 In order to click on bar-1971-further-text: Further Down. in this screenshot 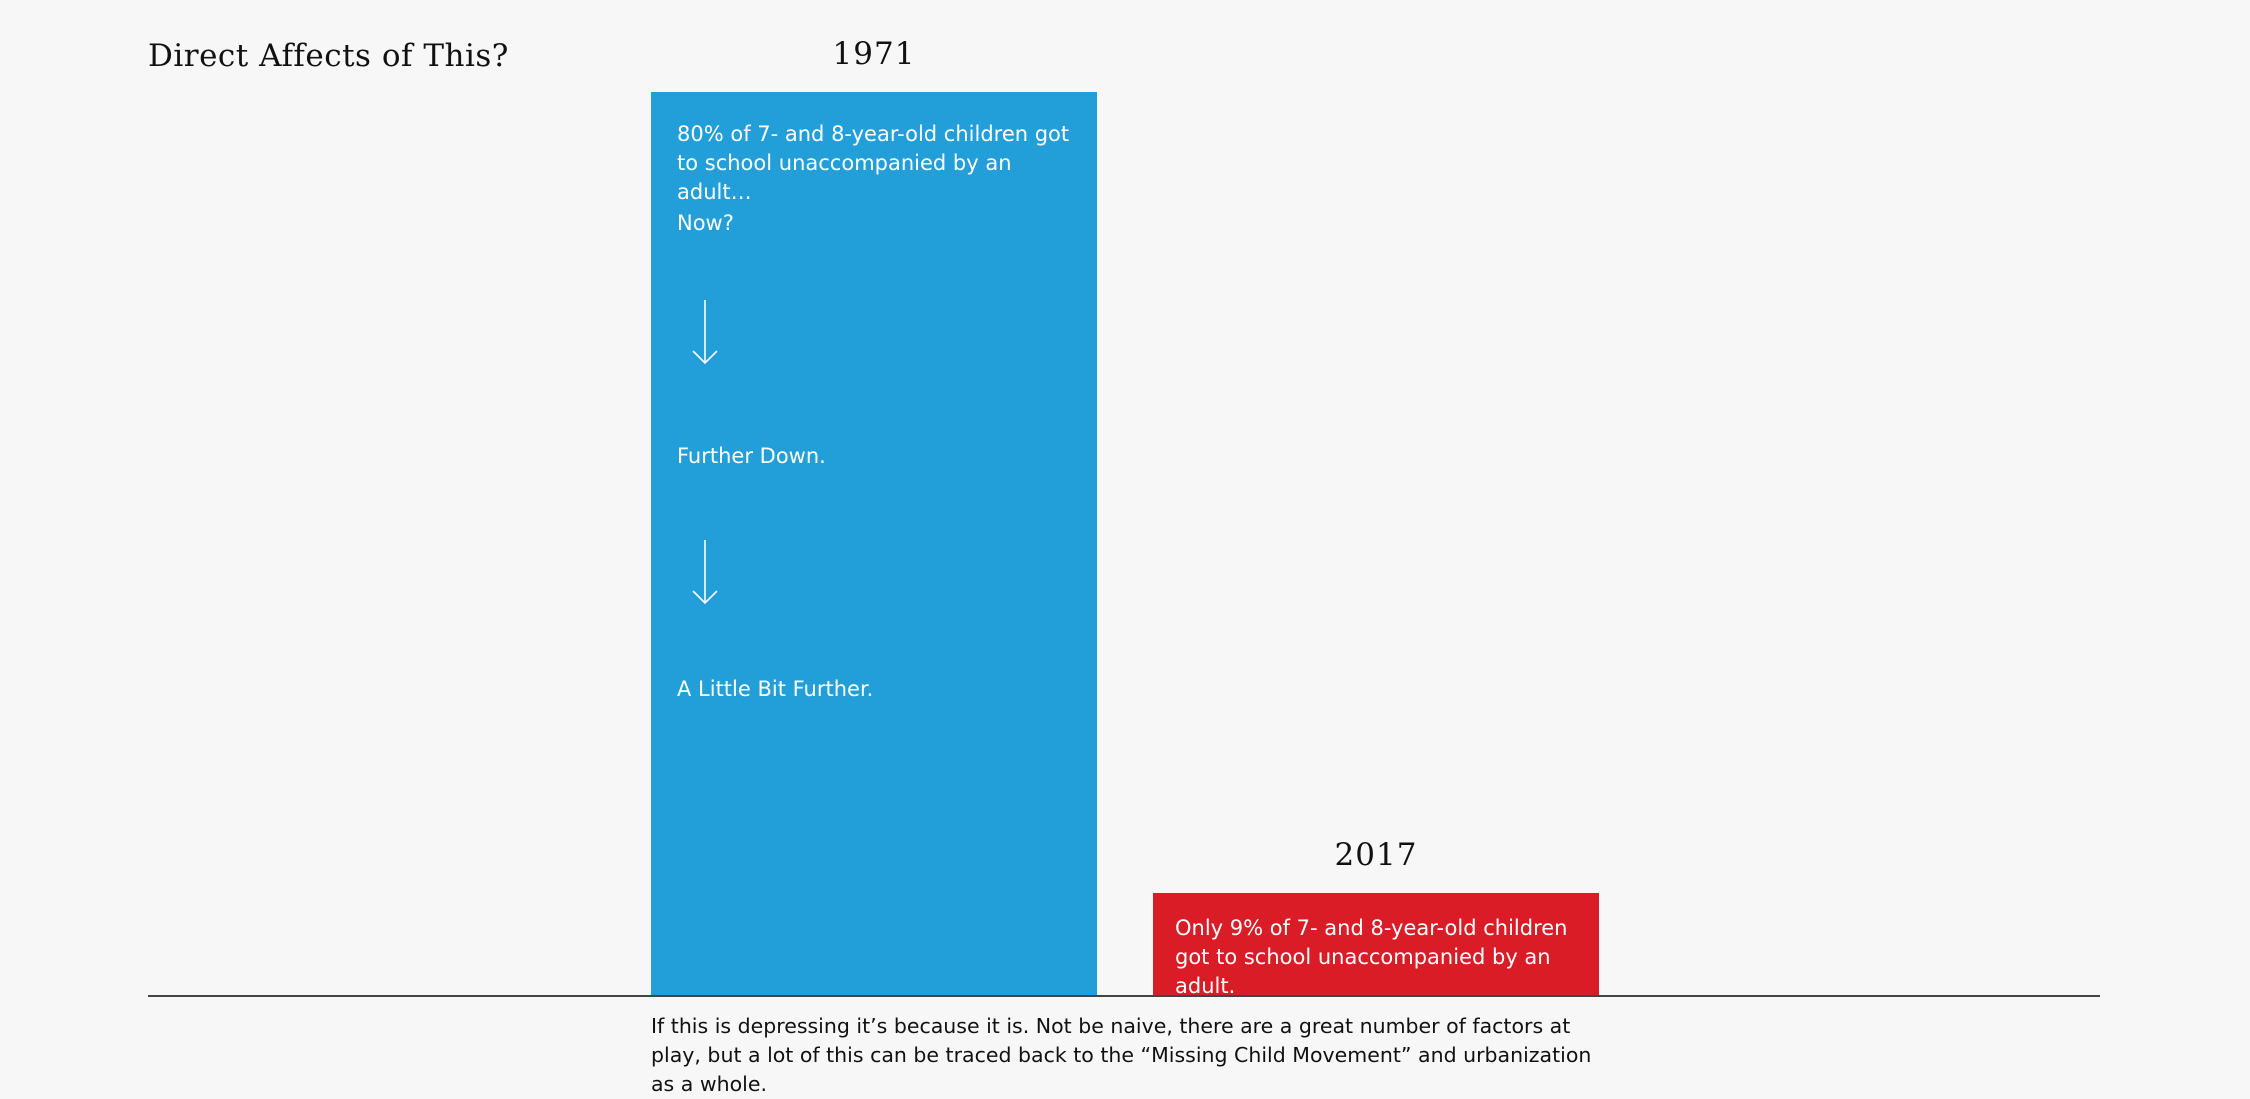, I will do `click(751, 456)`.